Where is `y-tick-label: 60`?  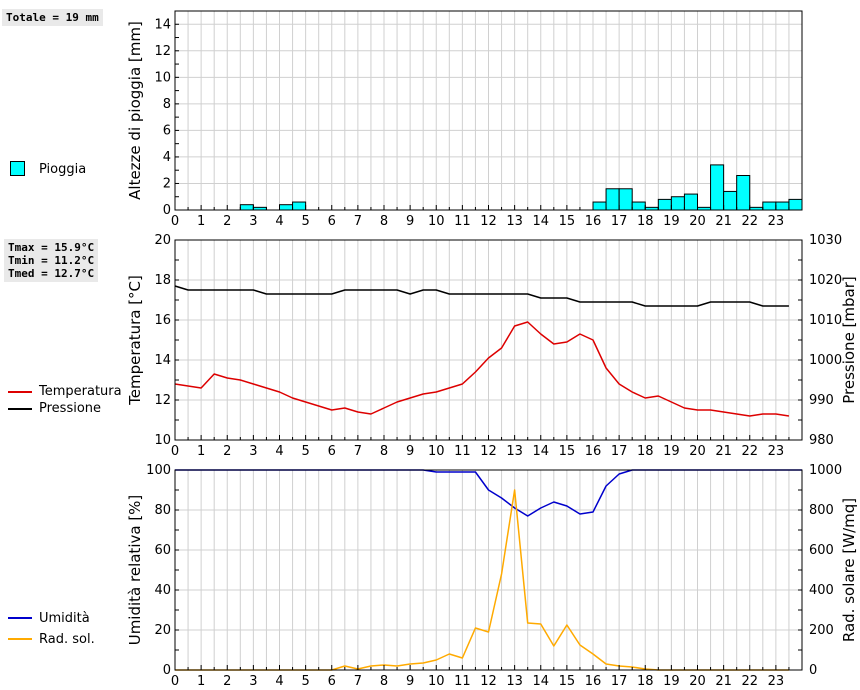
y-tick-label: 60 is located at coordinates (162, 550).